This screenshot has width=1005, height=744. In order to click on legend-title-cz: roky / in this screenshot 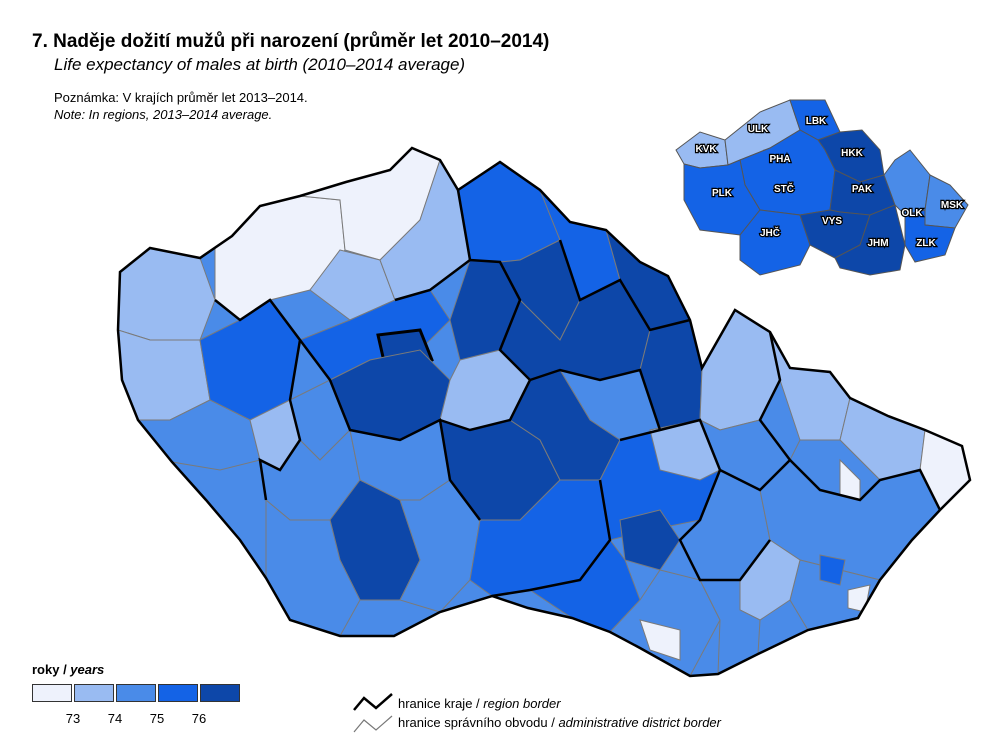, I will do `click(51, 669)`.